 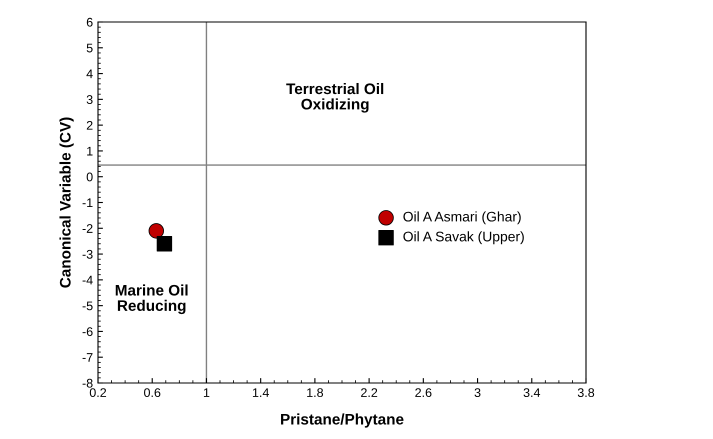 I want to click on x-tick-label: 3.8, so click(x=586, y=393).